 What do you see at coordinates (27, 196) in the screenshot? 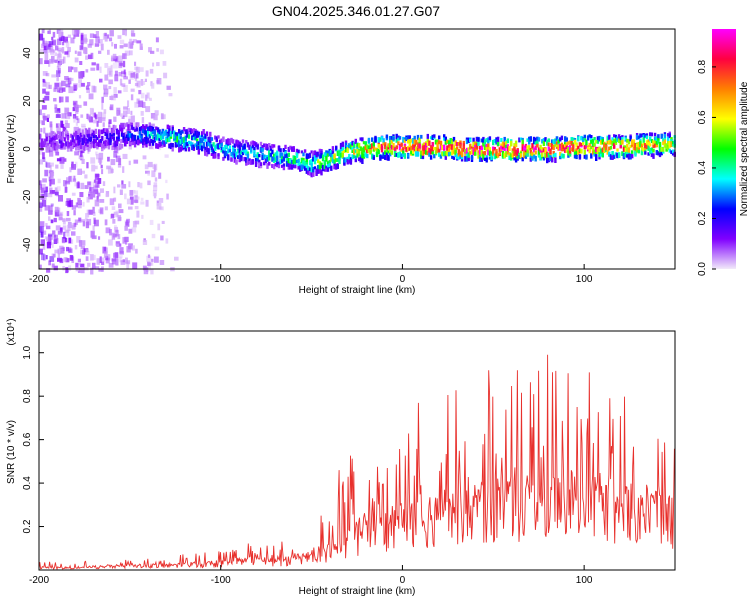
I see `y-tick-label: -20` at bounding box center [27, 196].